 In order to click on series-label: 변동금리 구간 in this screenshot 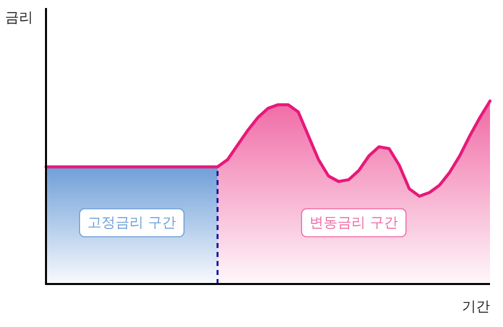, I will do `click(354, 222)`.